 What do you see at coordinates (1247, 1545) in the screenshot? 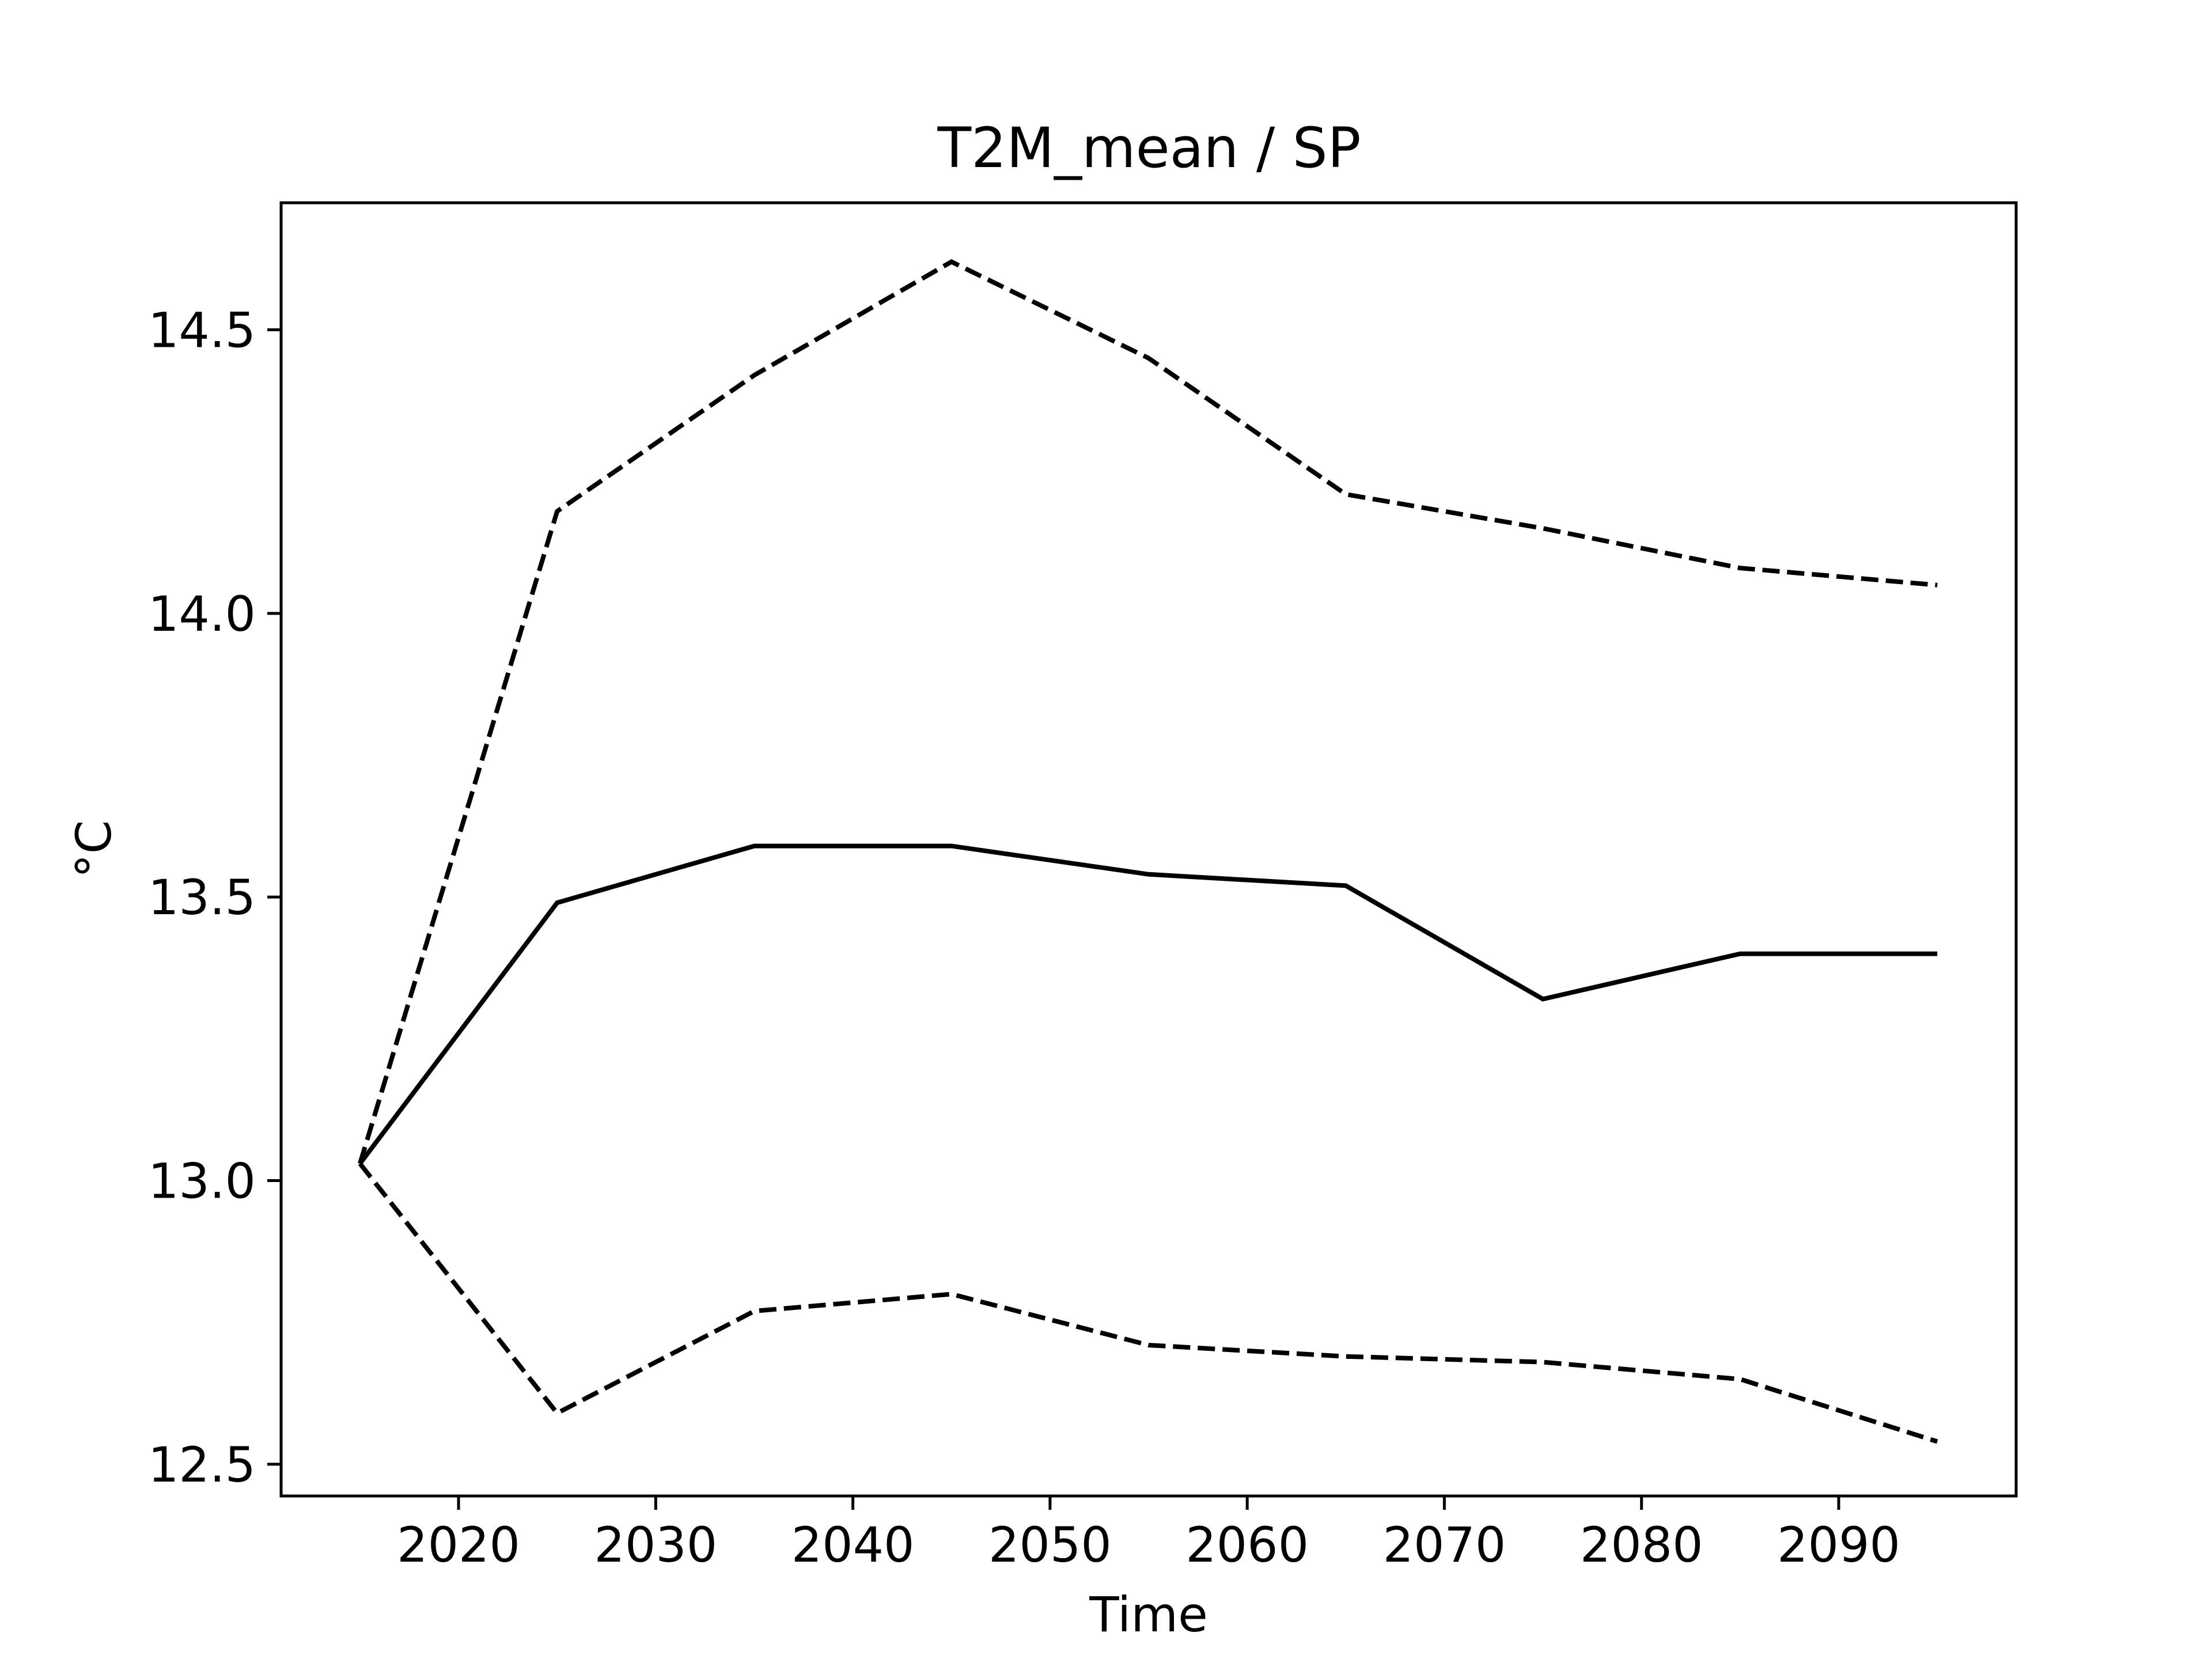
I see `x-tick-label: 2060` at bounding box center [1247, 1545].